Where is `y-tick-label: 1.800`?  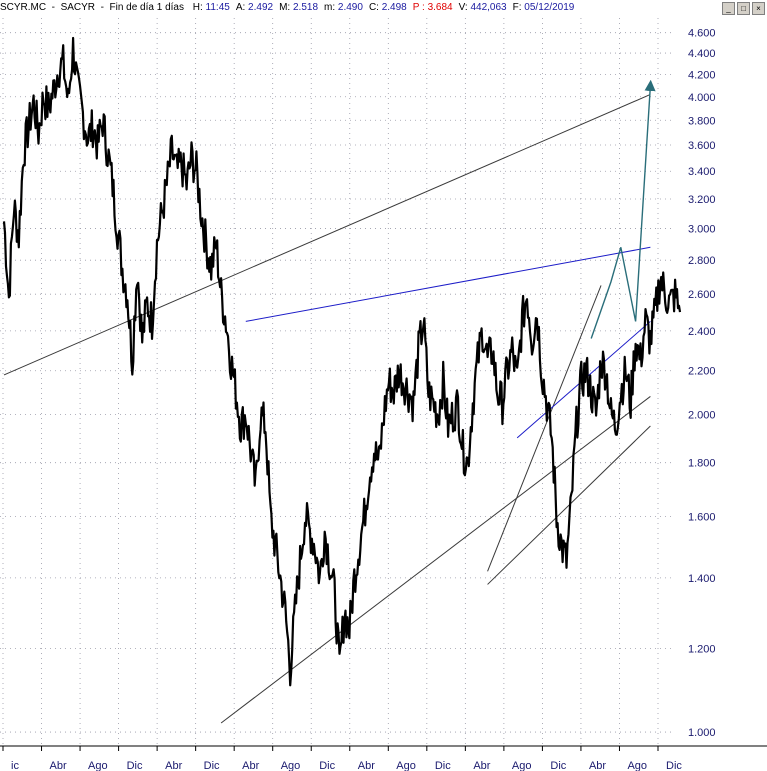 y-tick-label: 1.800 is located at coordinates (702, 464).